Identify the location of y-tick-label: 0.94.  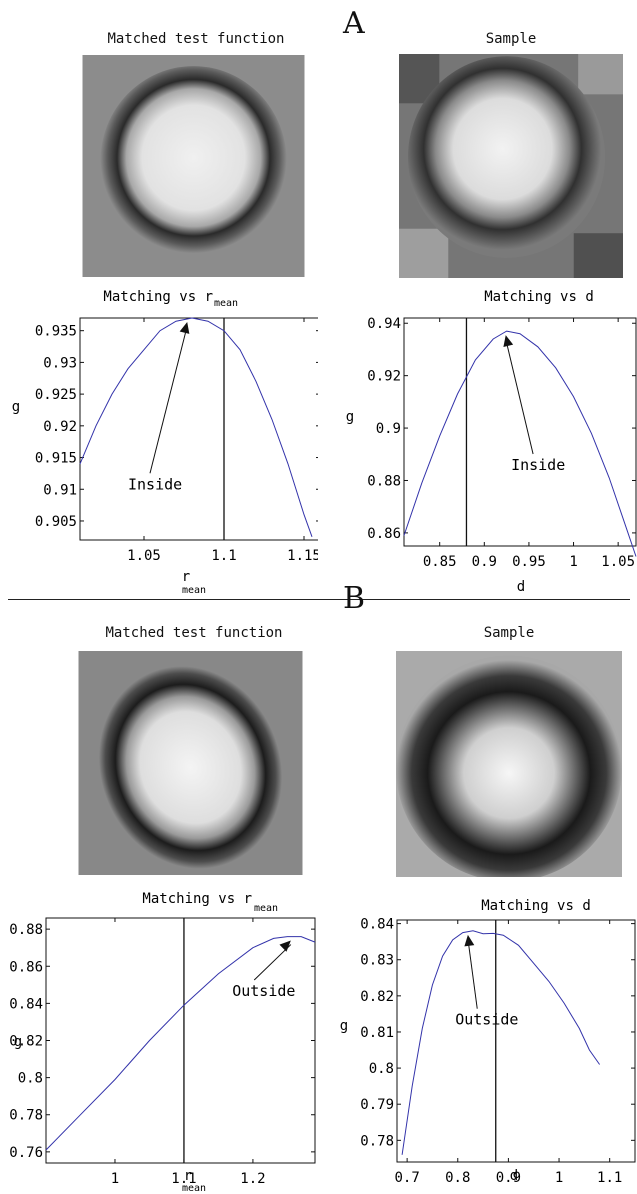
(384, 324).